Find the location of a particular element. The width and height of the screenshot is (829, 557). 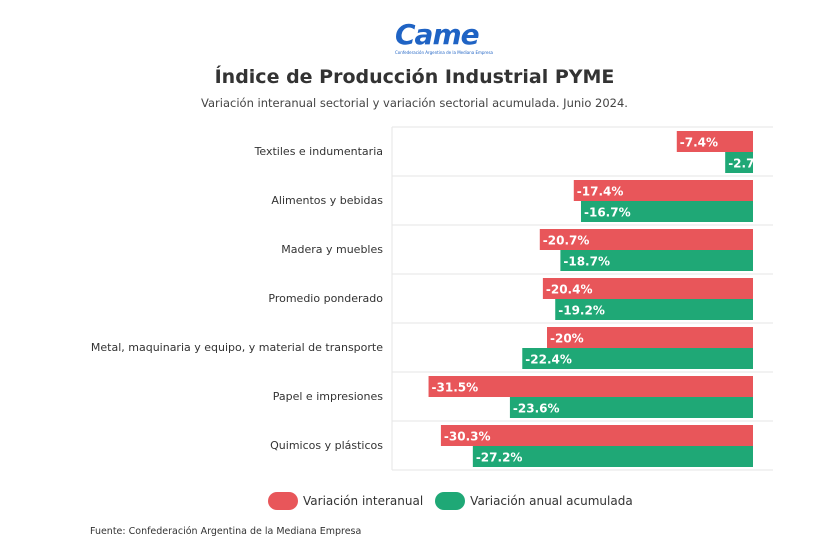

legend-label-interanual: Variación interanual is located at coordinates (363, 501).